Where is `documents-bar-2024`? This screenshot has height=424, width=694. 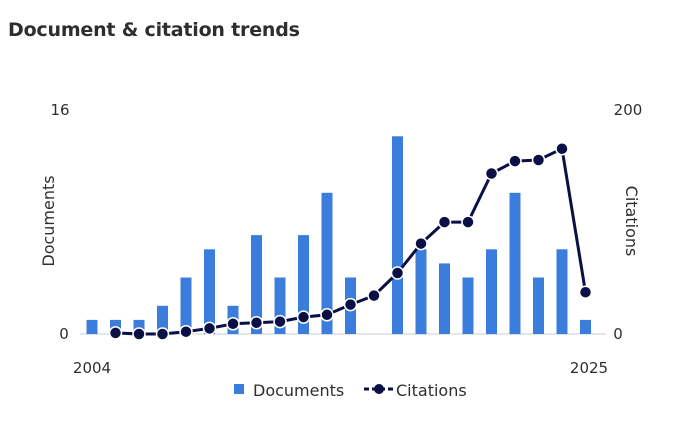 documents-bar-2024 is located at coordinates (562, 292).